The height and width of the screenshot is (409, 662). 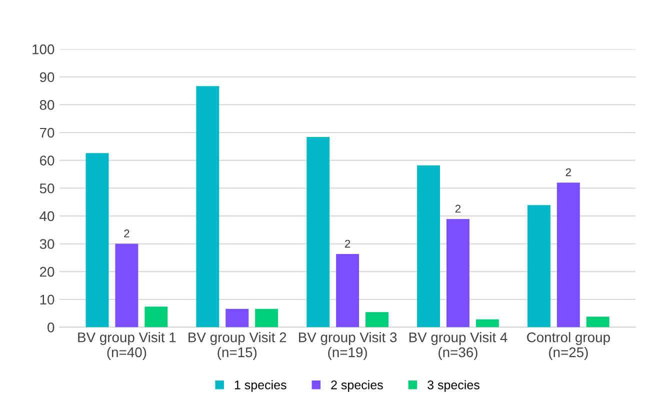 What do you see at coordinates (47, 188) in the screenshot?
I see `y-tick-label: 50` at bounding box center [47, 188].